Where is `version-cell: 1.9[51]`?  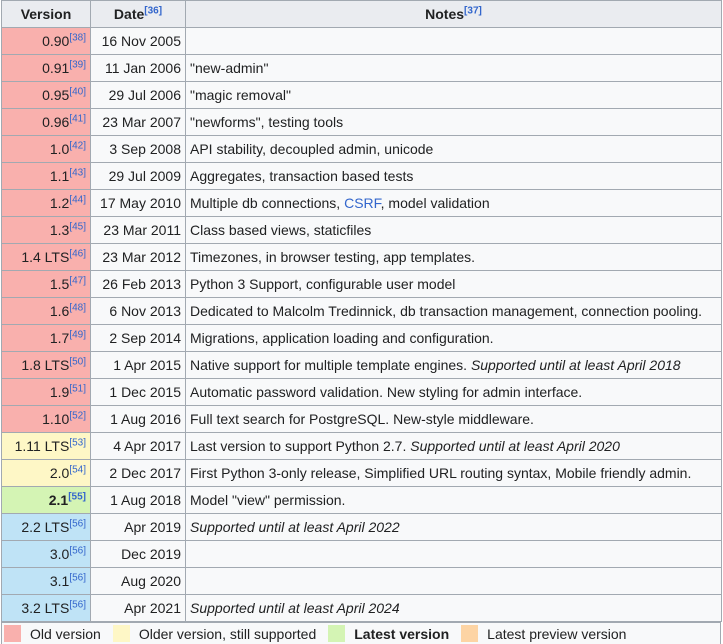 version-cell: 1.9[51] is located at coordinates (46, 392).